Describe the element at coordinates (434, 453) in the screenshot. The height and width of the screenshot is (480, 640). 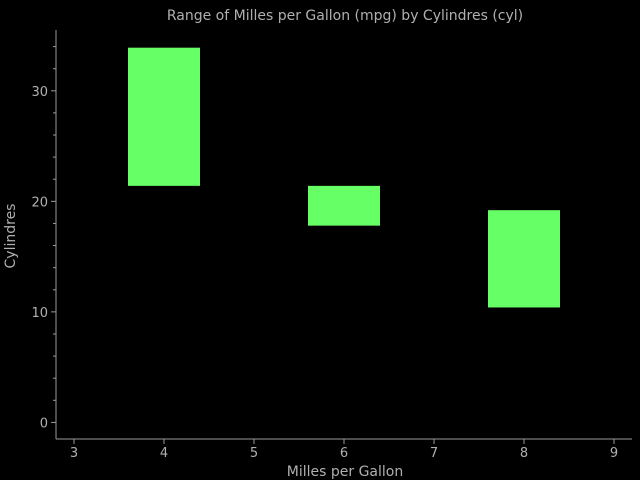
I see `x-tick-label: 7` at that location.